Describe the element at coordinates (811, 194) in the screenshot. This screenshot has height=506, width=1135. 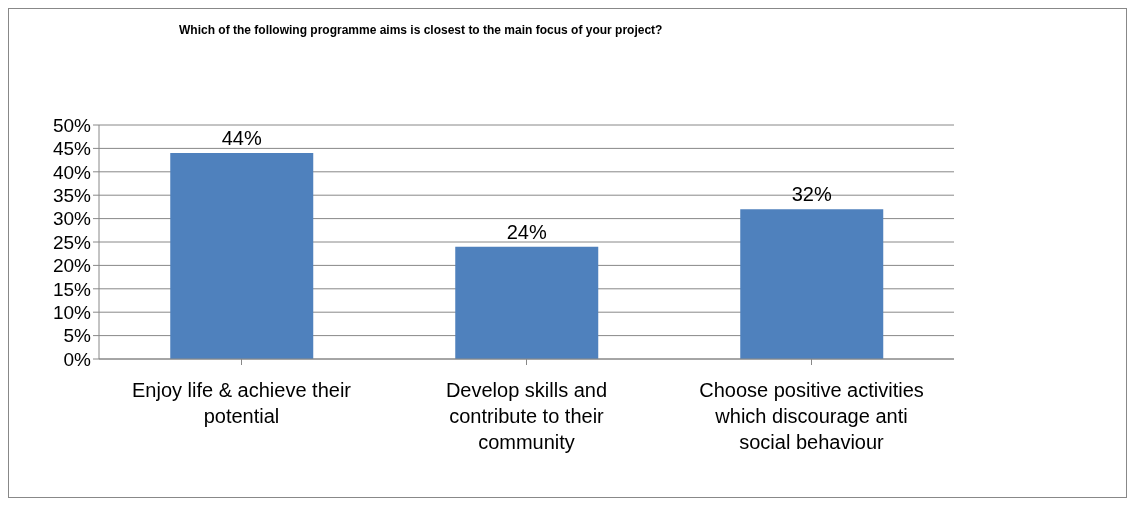
I see `data-label: 32%` at that location.